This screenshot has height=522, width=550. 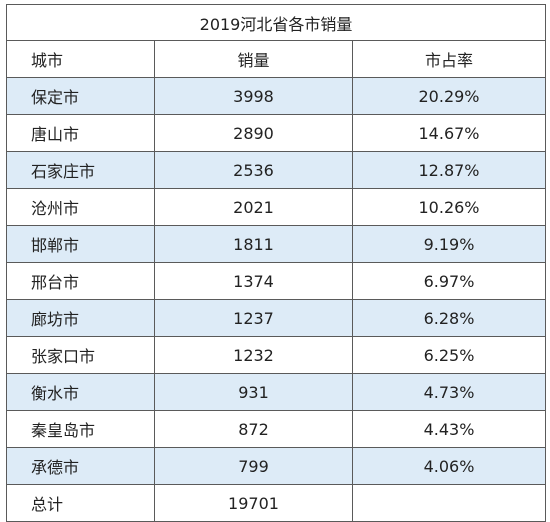 What do you see at coordinates (80, 133) in the screenshot?
I see `city-cell: 唐山市` at bounding box center [80, 133].